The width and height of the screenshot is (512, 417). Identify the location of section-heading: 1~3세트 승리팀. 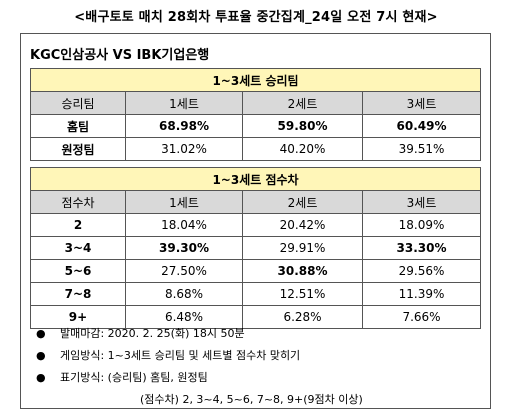
(255, 80).